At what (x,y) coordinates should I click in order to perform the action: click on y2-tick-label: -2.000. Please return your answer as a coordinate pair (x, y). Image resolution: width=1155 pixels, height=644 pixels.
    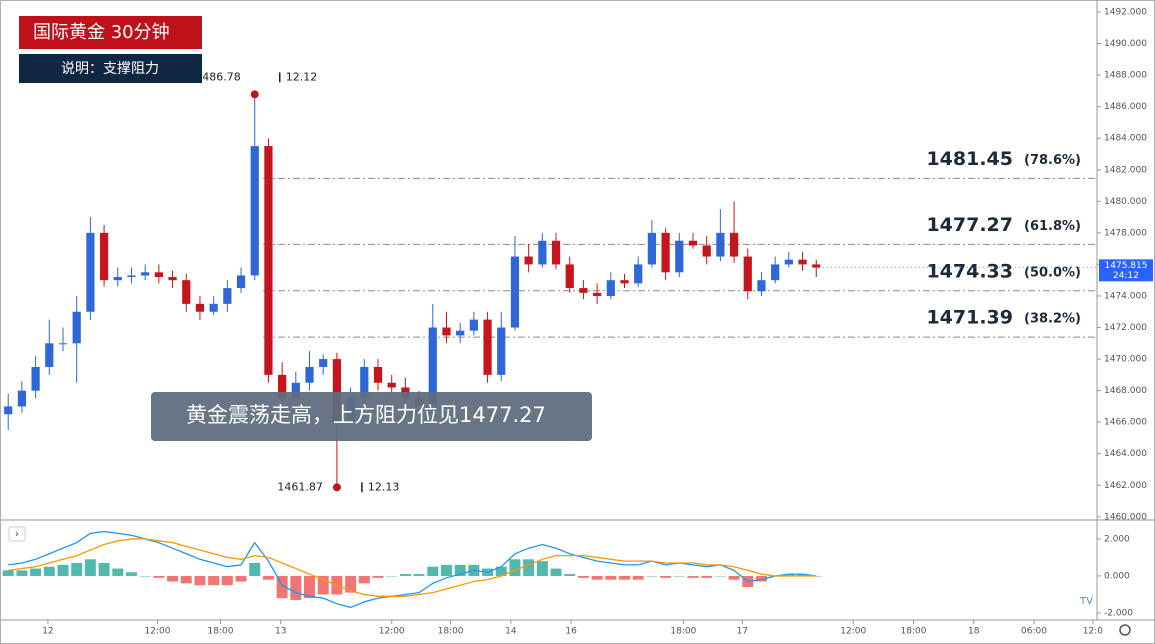
    Looking at the image, I should click on (1118, 613).